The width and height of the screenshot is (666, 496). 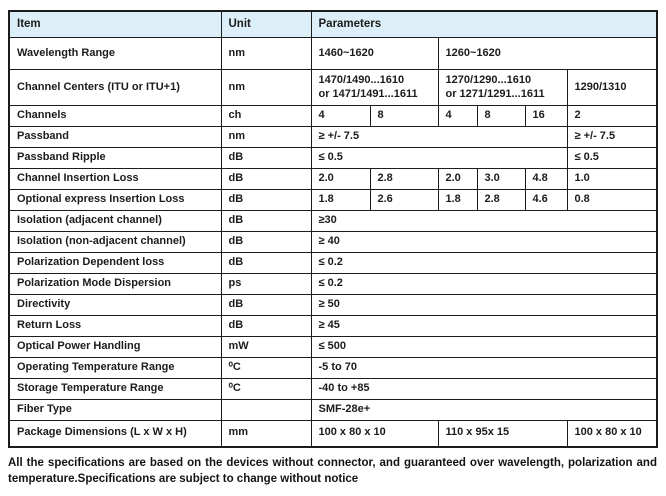 What do you see at coordinates (484, 24) in the screenshot?
I see `header-parameters: Parameters` at bounding box center [484, 24].